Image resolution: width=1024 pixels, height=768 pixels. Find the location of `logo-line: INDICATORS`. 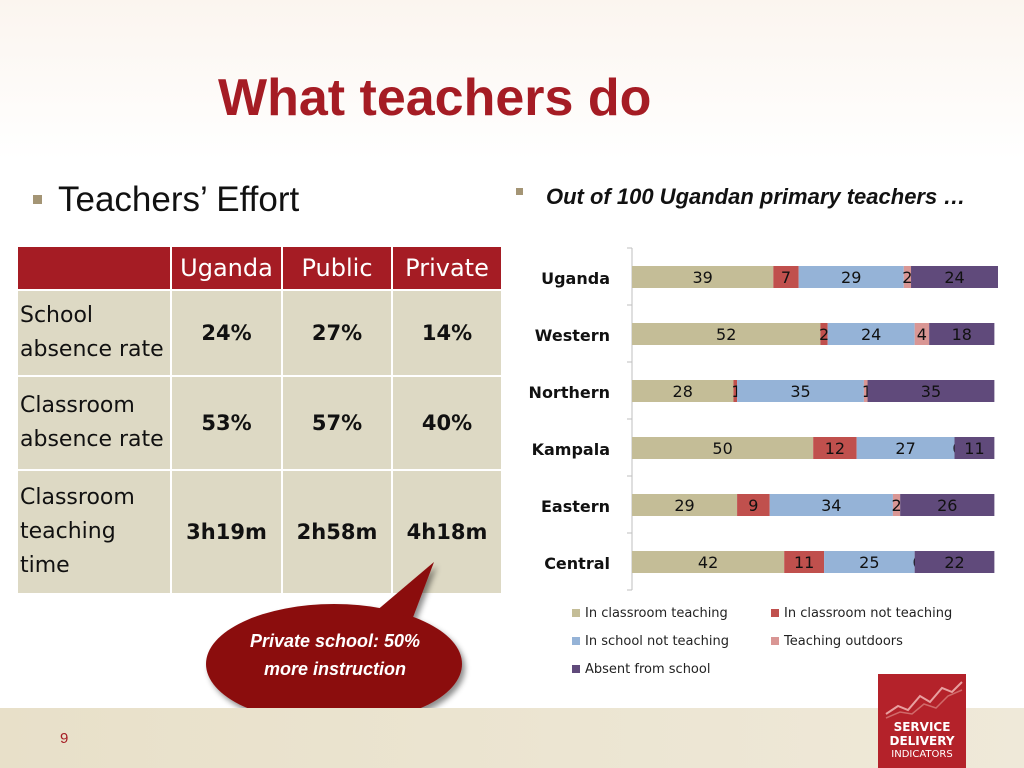

logo-line: INDICATORS is located at coordinates (922, 754).